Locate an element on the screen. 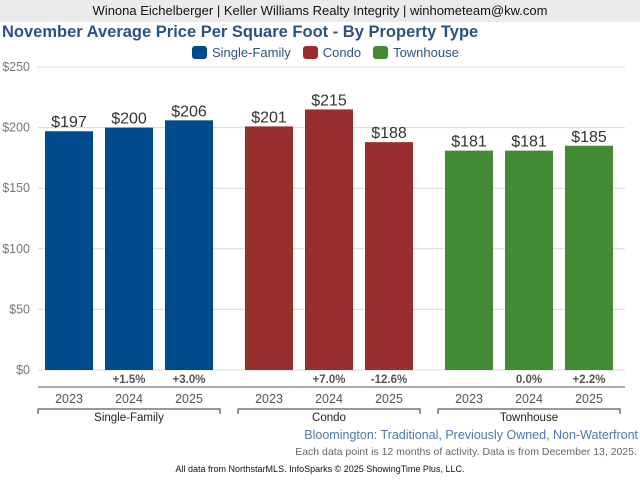 The image size is (640, 480). y-tick-label: $100 is located at coordinates (16, 249).